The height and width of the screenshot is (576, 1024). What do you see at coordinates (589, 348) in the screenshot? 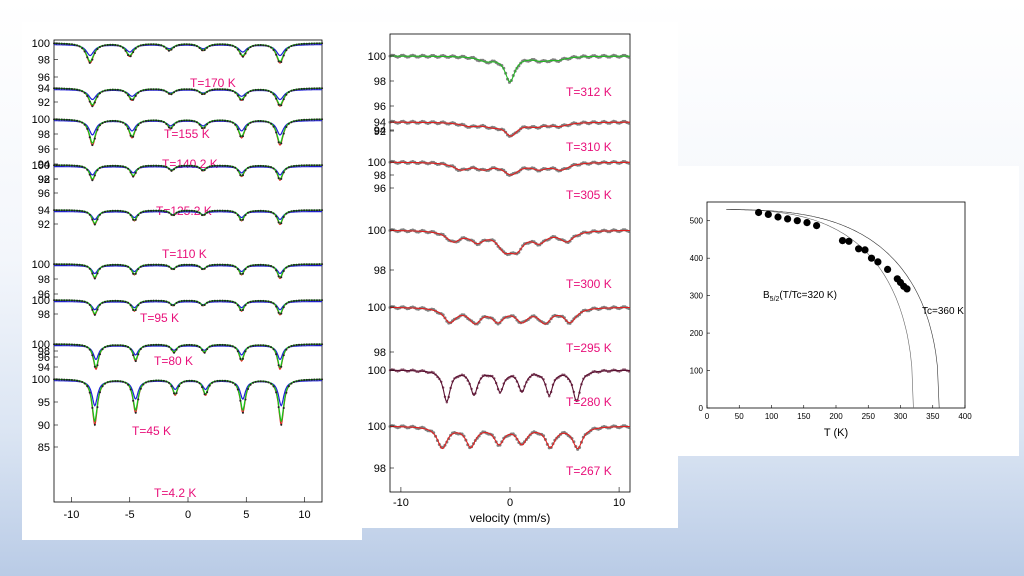
I see `temperature-label: T=295 K` at bounding box center [589, 348].